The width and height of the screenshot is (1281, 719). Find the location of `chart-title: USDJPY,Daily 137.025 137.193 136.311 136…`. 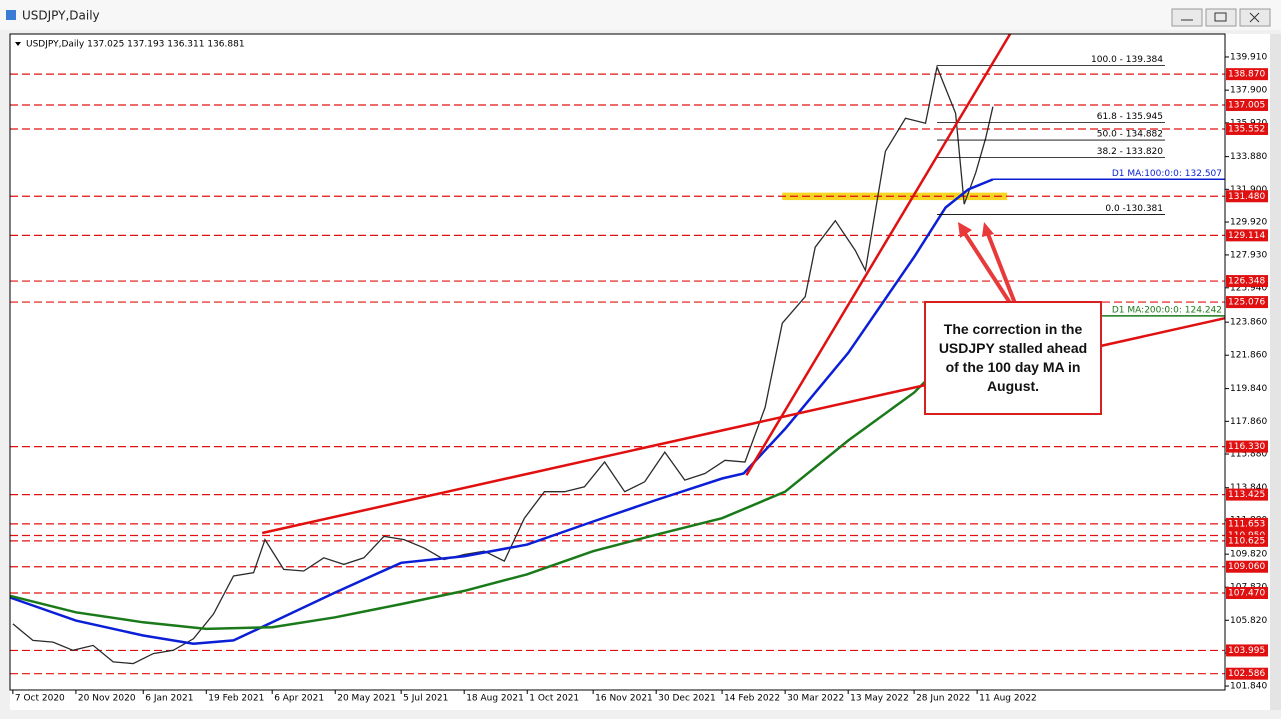

chart-title: USDJPY,Daily 137.025 137.193 136.311 136… is located at coordinates (135, 45).